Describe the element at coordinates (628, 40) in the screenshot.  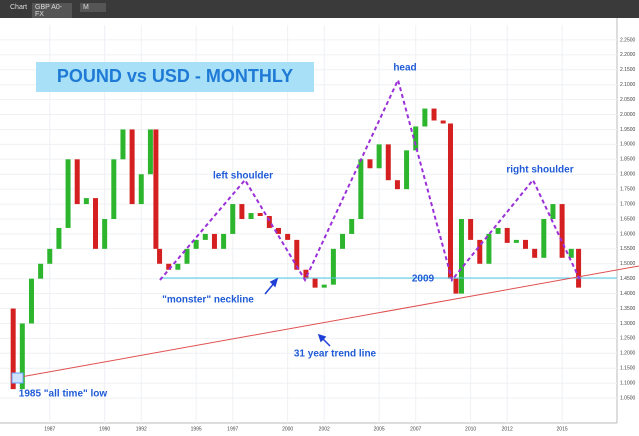
I see `y-tick-label: 2.2500` at that location.